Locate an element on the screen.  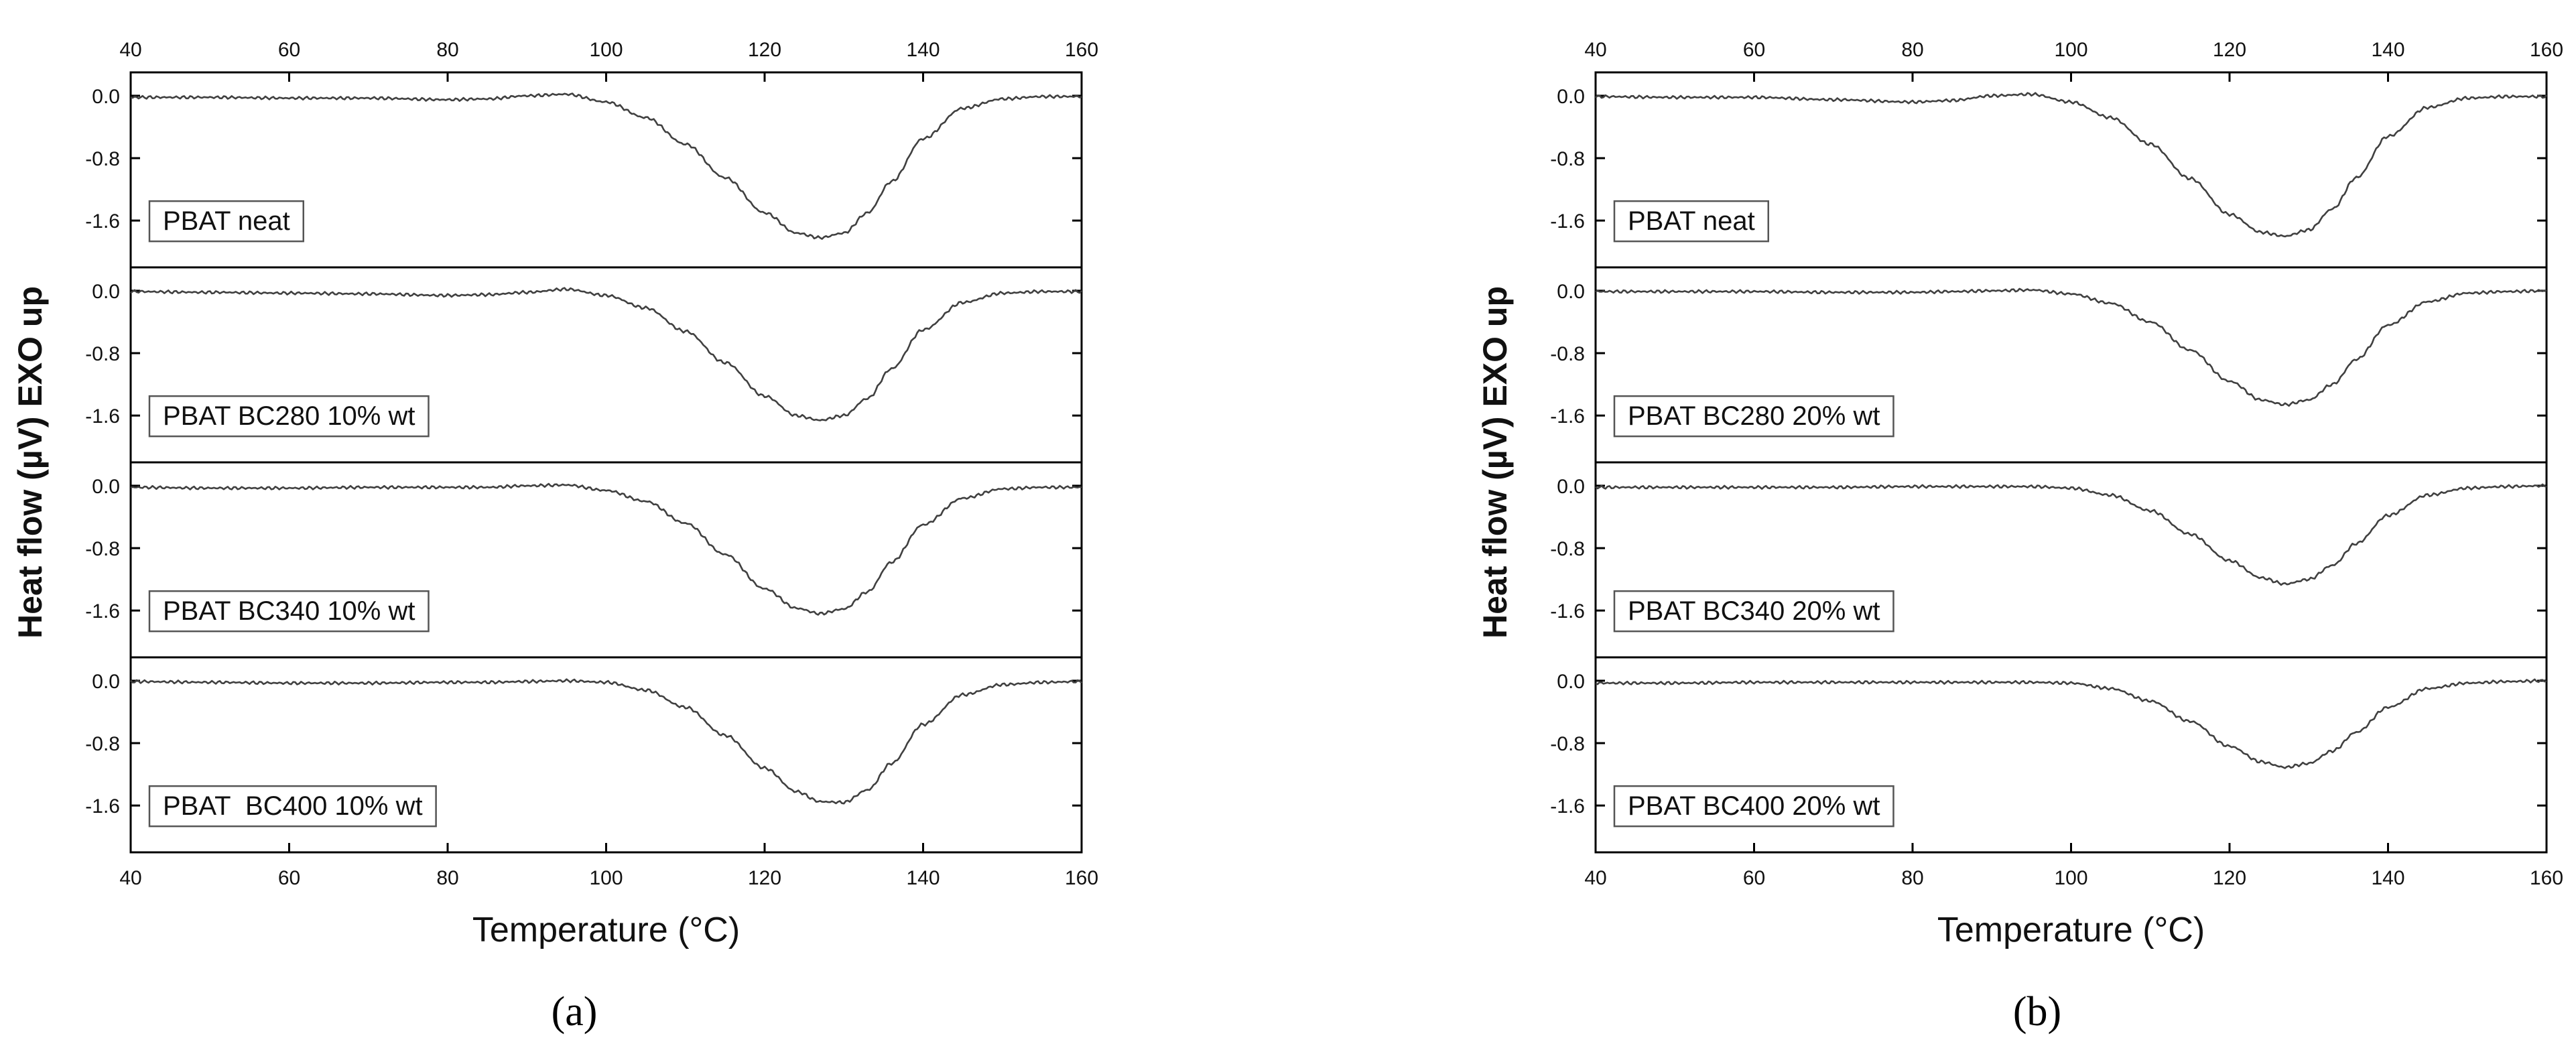
legend-label: PBAT BC280 10% wt is located at coordinates (289, 416).